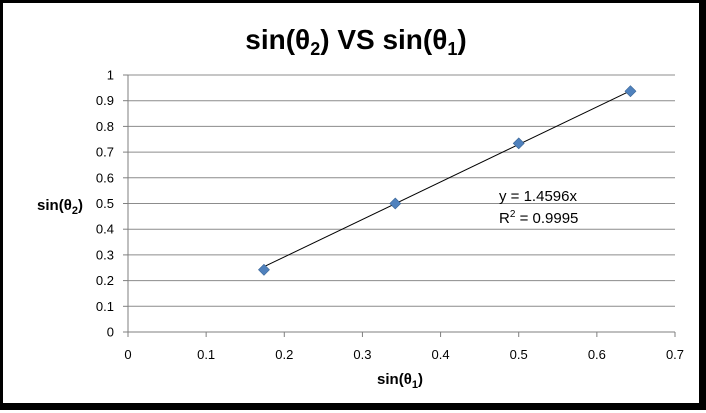  I want to click on y-tick-label: 0.1, so click(105, 306).